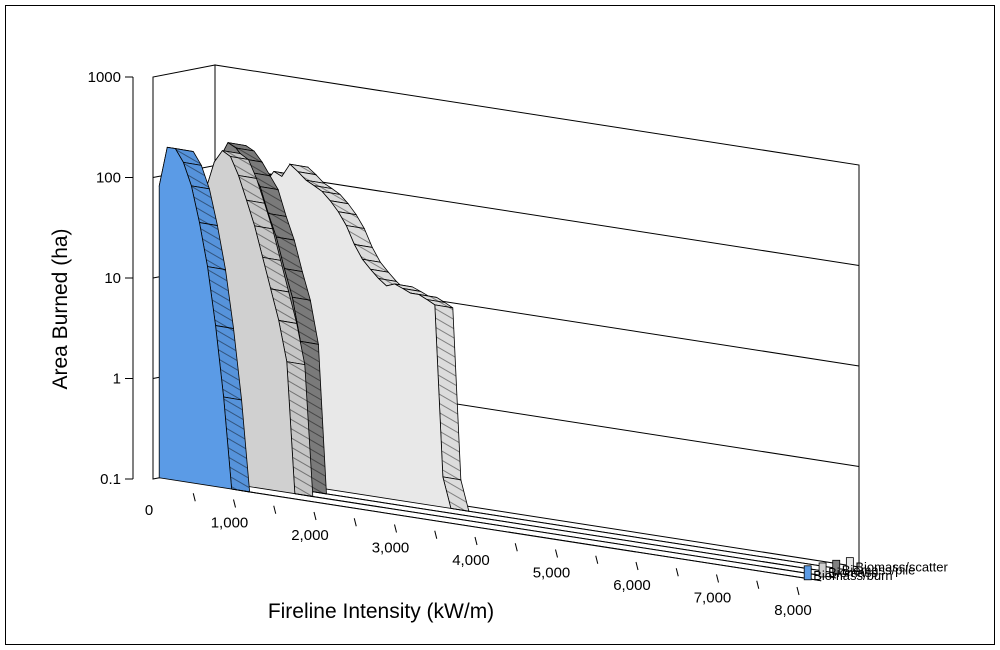 This screenshot has width=1000, height=650. What do you see at coordinates (104, 77) in the screenshot?
I see `y-tick-label: 1000` at bounding box center [104, 77].